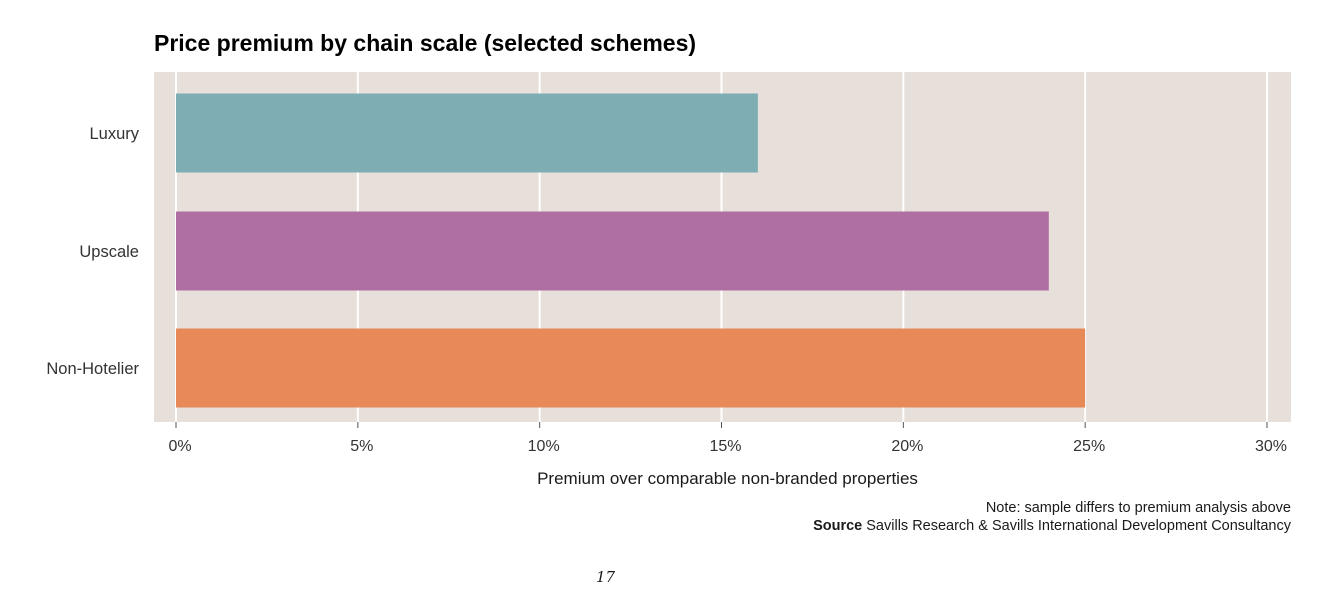 This screenshot has width=1344, height=593. Describe the element at coordinates (631, 368) in the screenshot. I see `bar-non-hotelier` at that location.